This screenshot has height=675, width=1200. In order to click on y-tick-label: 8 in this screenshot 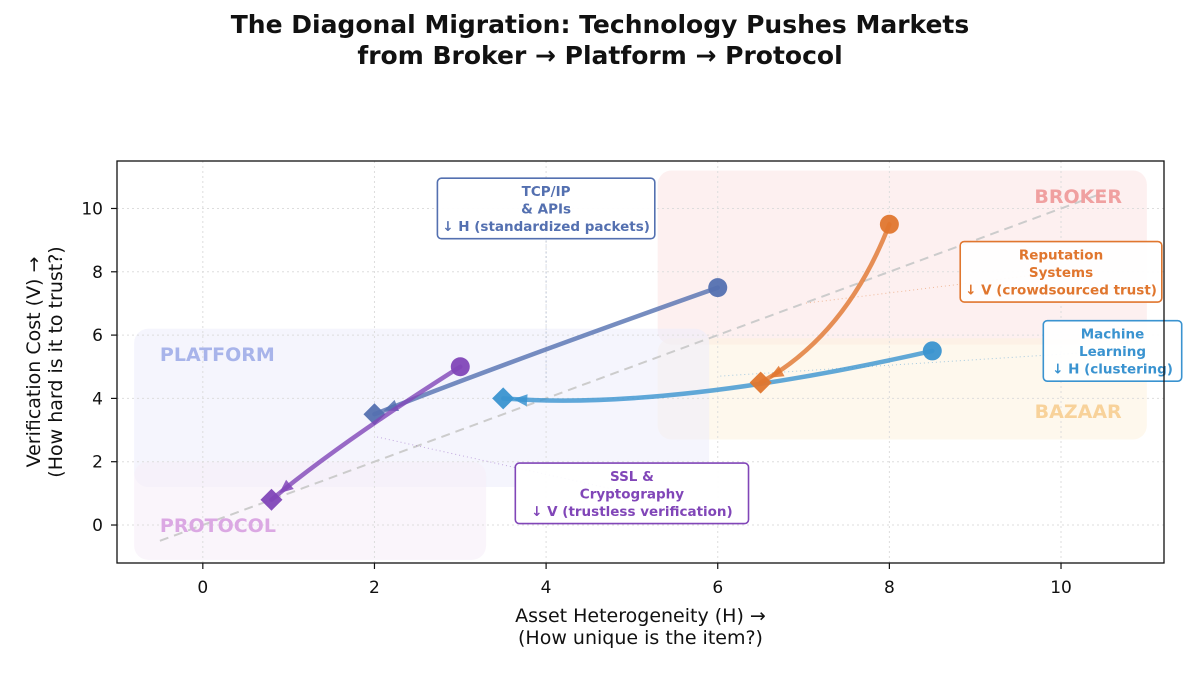, I will do `click(97, 273)`.